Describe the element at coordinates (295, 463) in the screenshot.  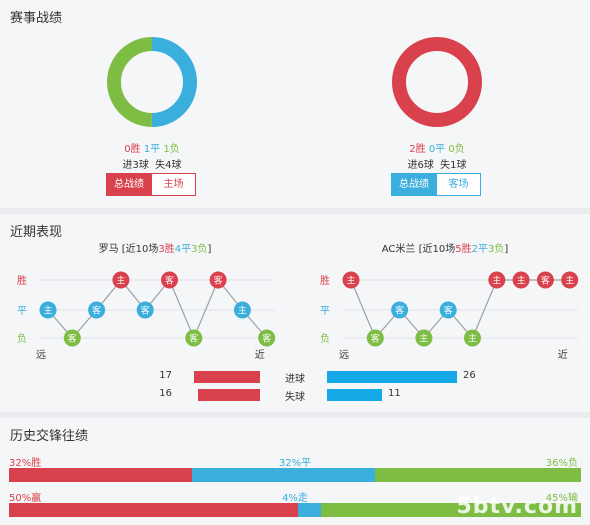
I see `h2h-draw-label: 32%平` at that location.